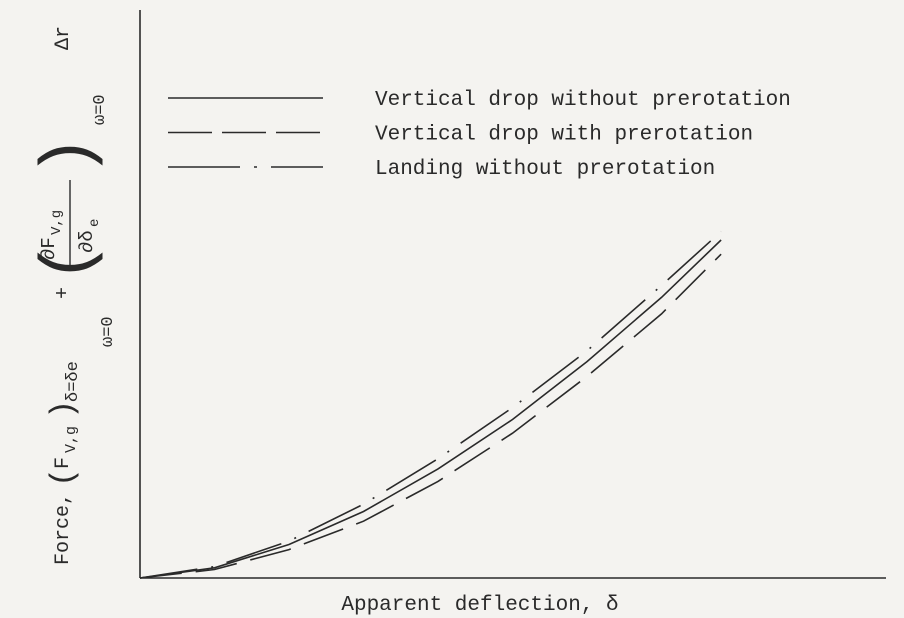  I want to click on legend-label: Vertical drop with prerotation, so click(564, 135).